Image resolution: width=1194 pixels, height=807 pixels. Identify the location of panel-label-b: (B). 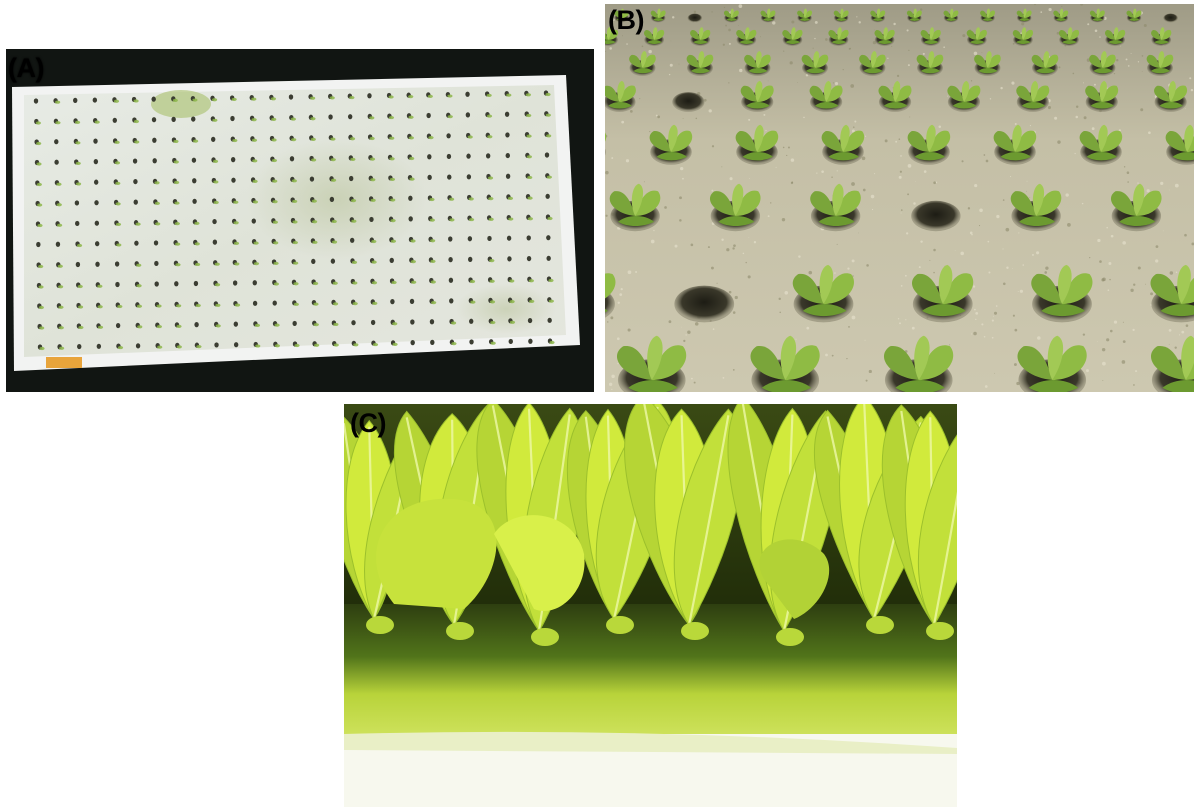
(626, 20).